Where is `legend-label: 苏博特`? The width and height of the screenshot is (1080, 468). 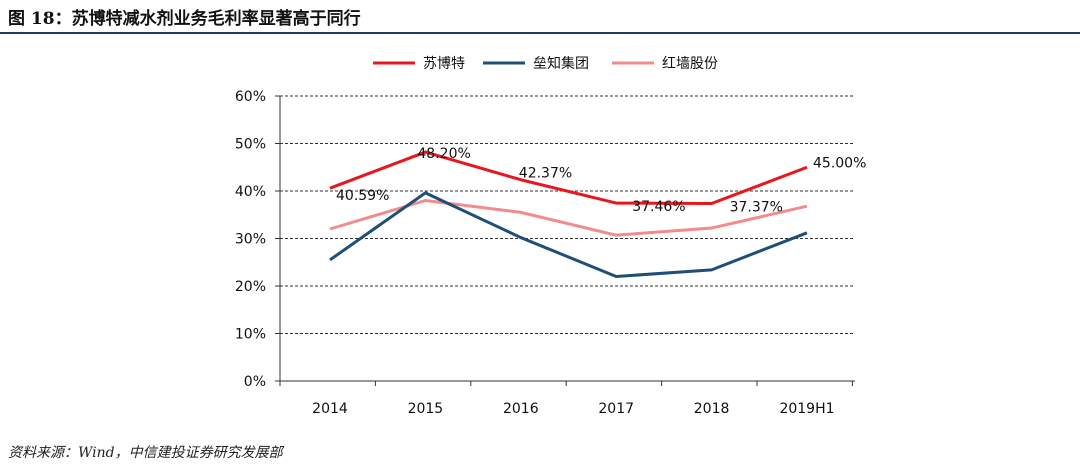
legend-label: 苏博特 is located at coordinates (444, 63).